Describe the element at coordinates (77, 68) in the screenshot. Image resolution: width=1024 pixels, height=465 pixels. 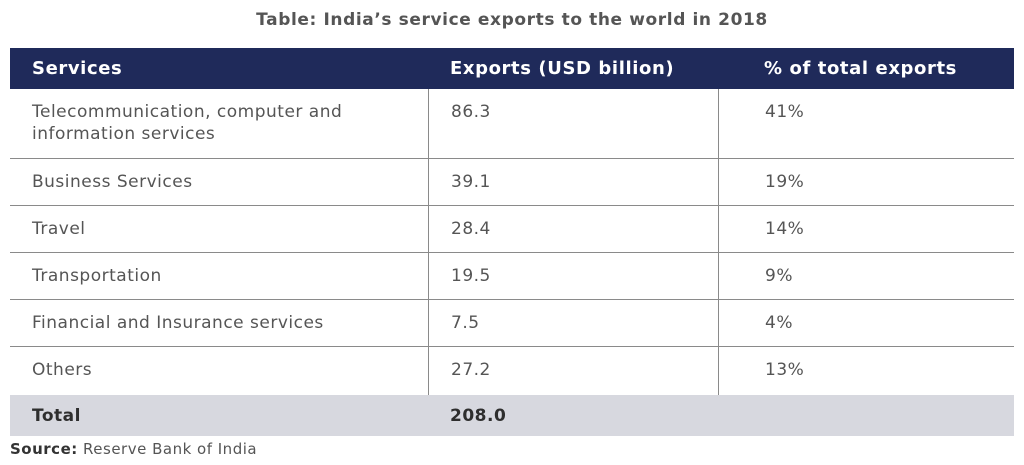
I see `header-services: Services` at that location.